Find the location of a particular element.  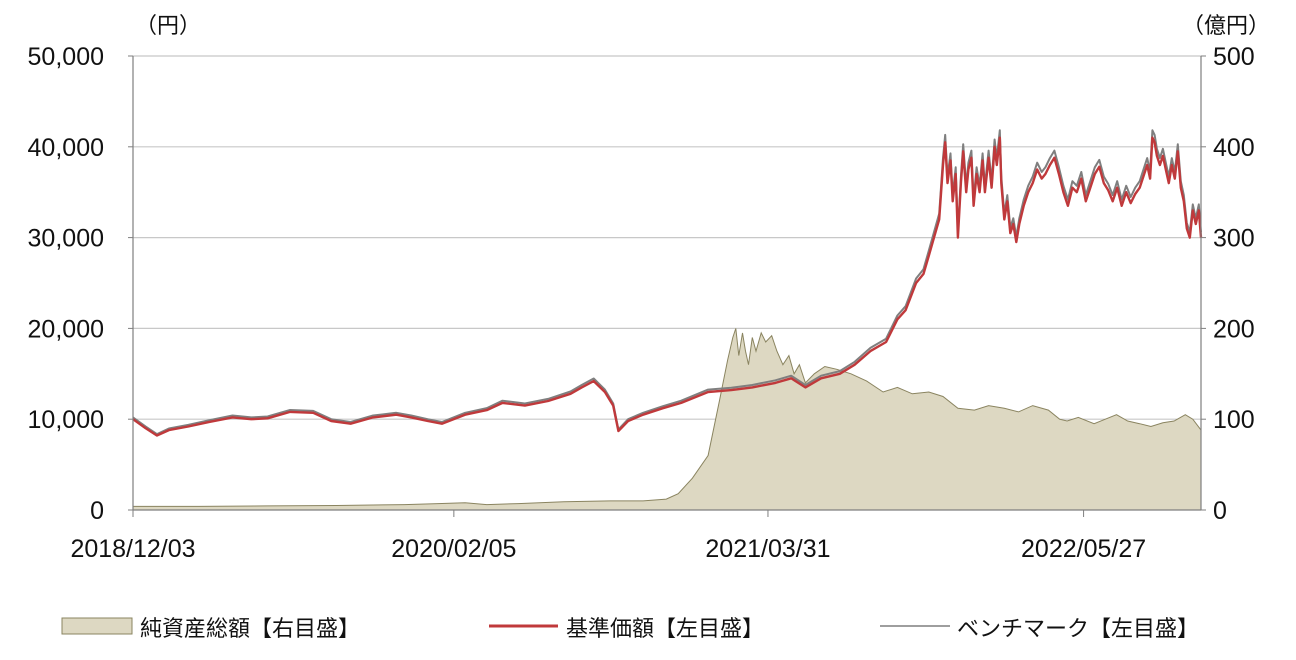

left-tick-label: 20,000 is located at coordinates (66, 329).